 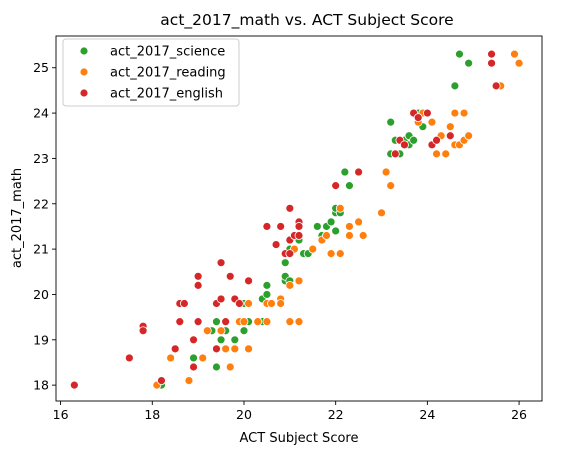 I want to click on chart-title: act_2017_math vs. ACT Subject Score, so click(x=306, y=20).